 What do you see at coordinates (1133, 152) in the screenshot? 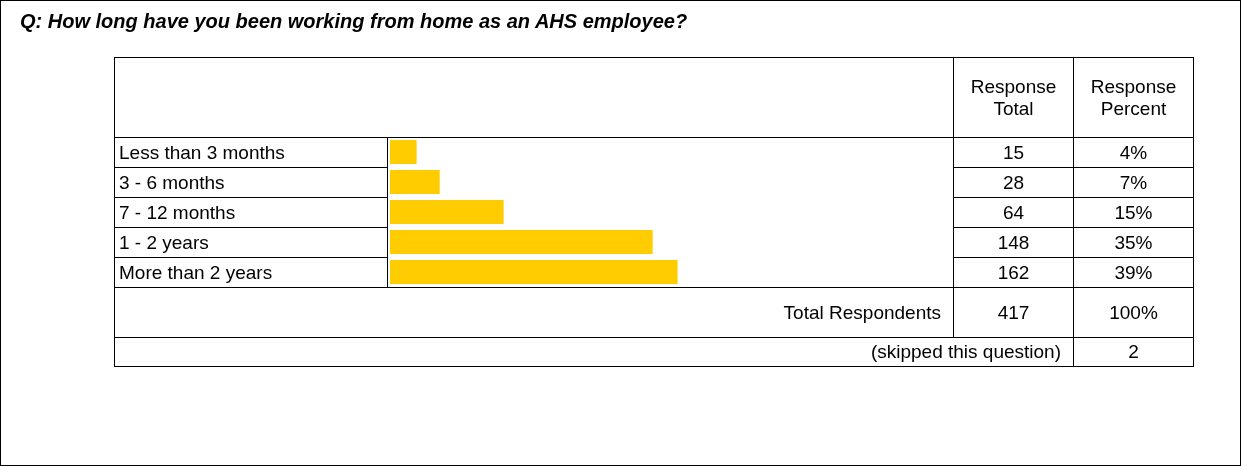
I see `text: 4%` at bounding box center [1133, 152].